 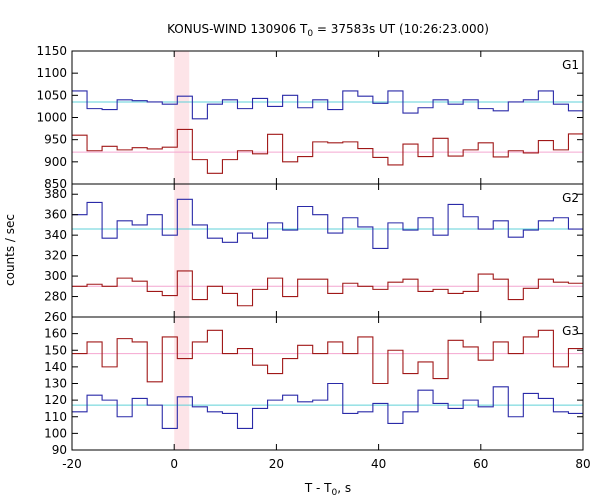 What do you see at coordinates (55, 184) in the screenshot?
I see `y-tick-label: 850` at bounding box center [55, 184].